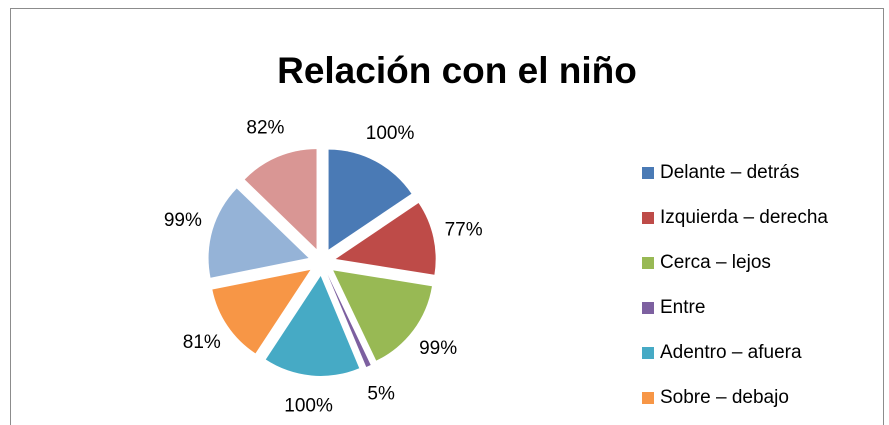  Describe the element at coordinates (457, 70) in the screenshot. I see `chart-title: Relación con el niño` at that location.